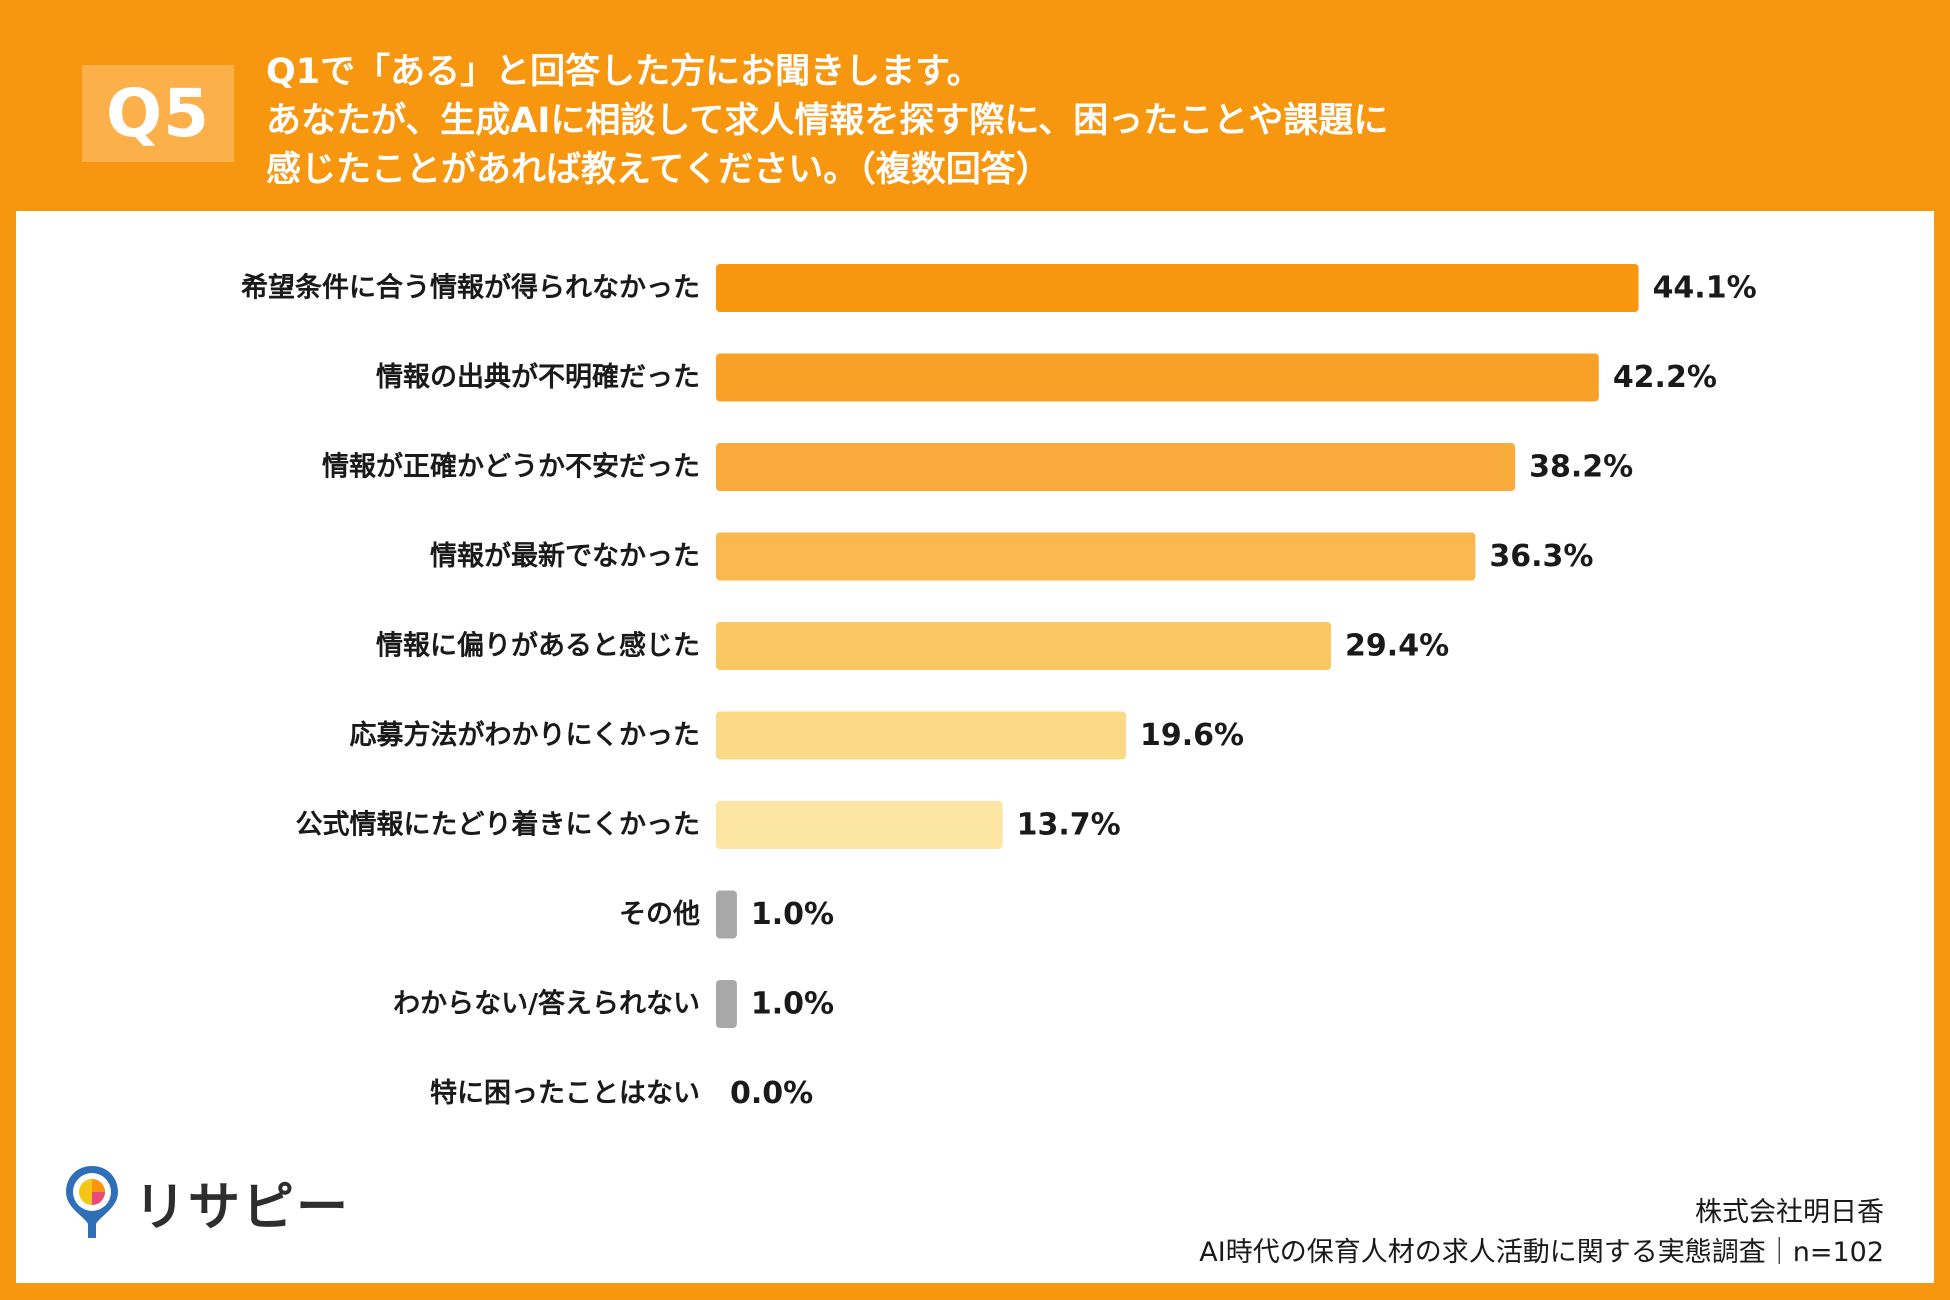  Describe the element at coordinates (1665, 377) in the screenshot. I see `value-label: 42.2%` at that location.